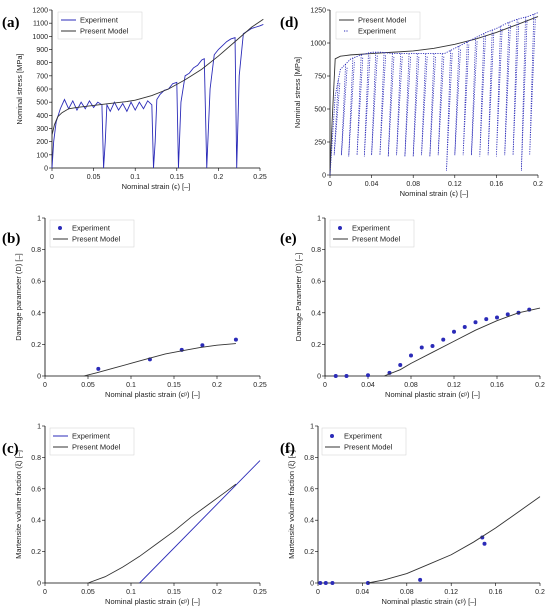  I want to click on x-axis-label: Nominal strain (ϵ) [–], so click(156, 186).